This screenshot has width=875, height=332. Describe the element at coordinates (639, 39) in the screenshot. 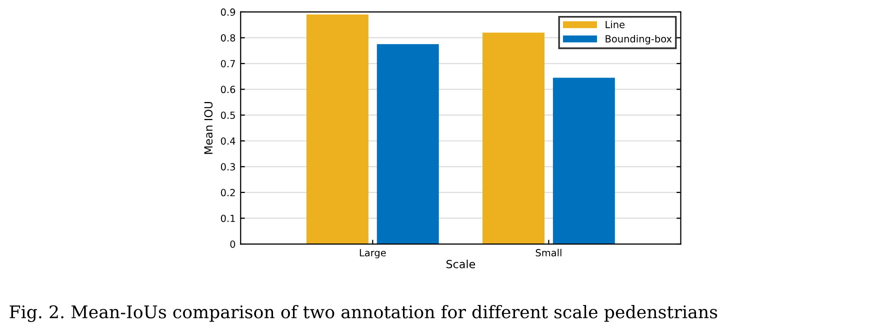

I see `legend-label: Bounding-box` at that location.